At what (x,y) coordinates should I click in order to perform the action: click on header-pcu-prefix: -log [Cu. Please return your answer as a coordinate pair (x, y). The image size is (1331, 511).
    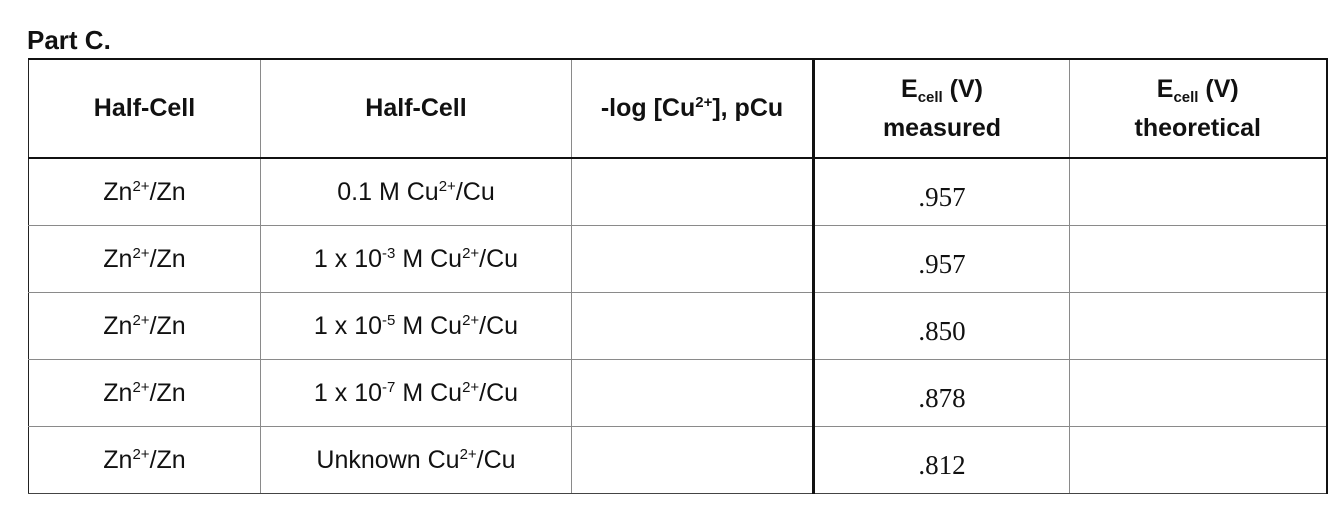
    Looking at the image, I should click on (648, 108).